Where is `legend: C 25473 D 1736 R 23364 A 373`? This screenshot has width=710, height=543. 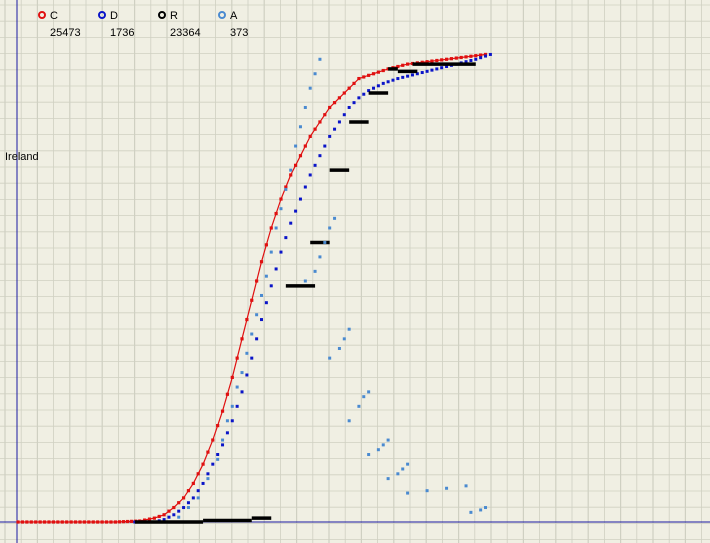
legend: C 25473 D 1736 R 23364 A 373 is located at coordinates (143, 24).